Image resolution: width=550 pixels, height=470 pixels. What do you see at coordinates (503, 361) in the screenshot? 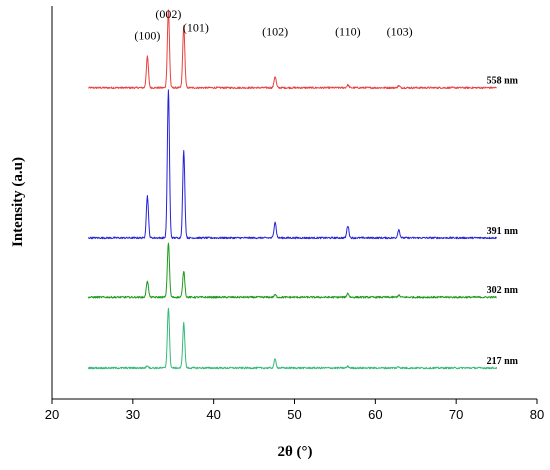
I see `series-label-217-nm: 217 nm` at bounding box center [503, 361].